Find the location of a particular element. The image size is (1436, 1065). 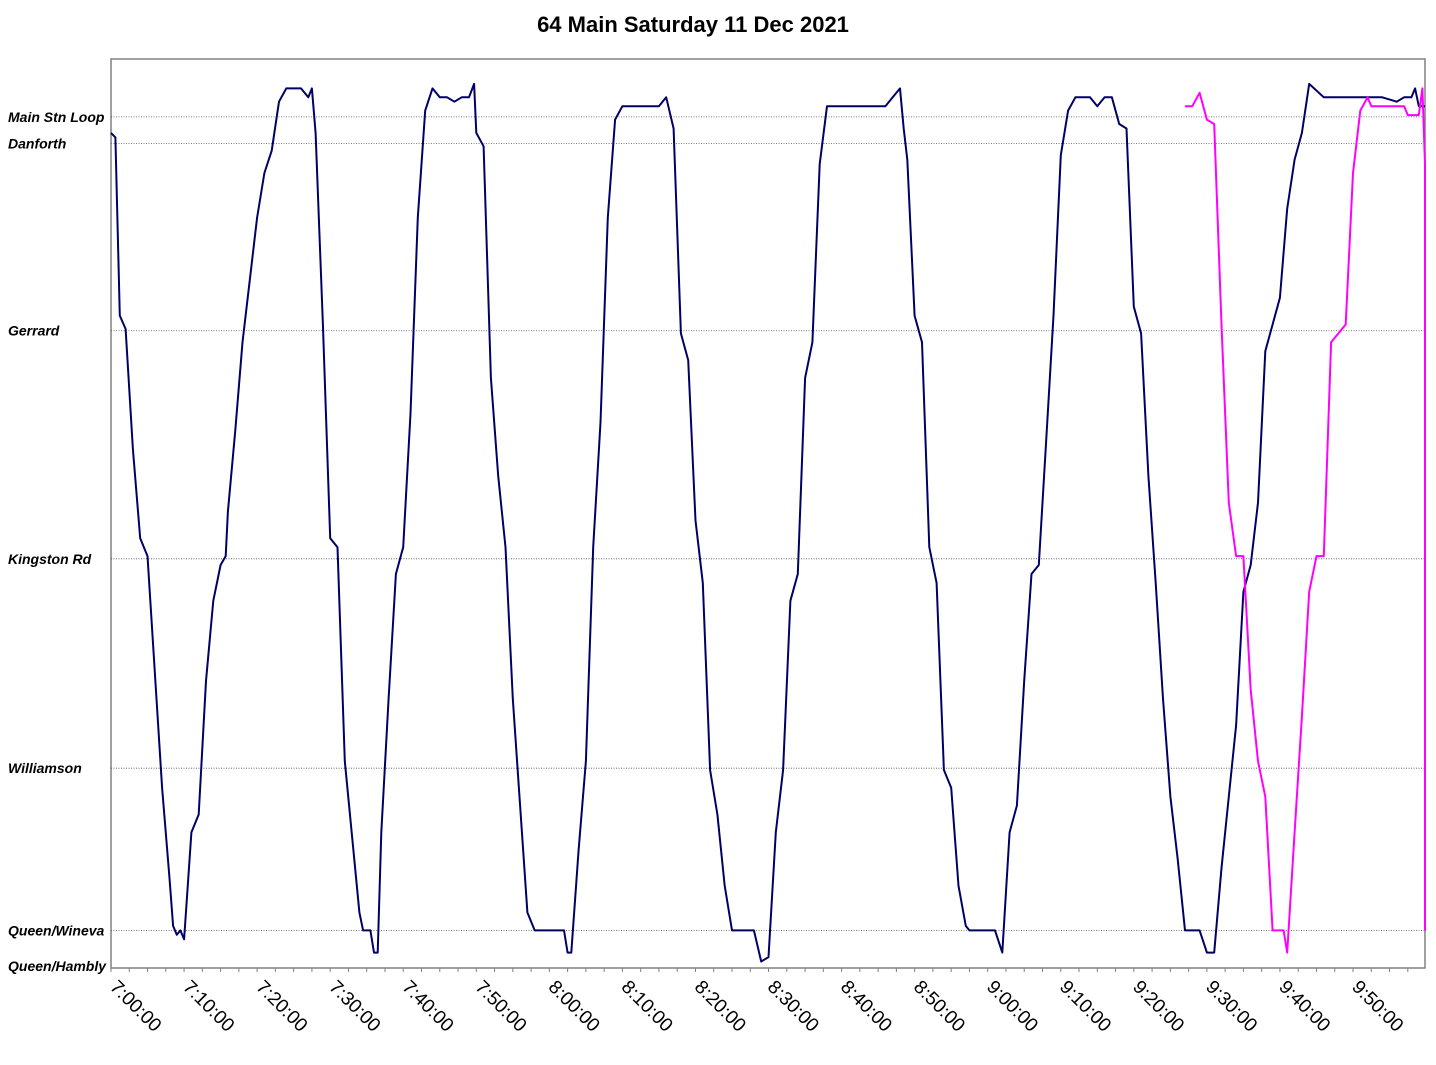

x-tick-label: 8:00:00 is located at coordinates (574, 1007).